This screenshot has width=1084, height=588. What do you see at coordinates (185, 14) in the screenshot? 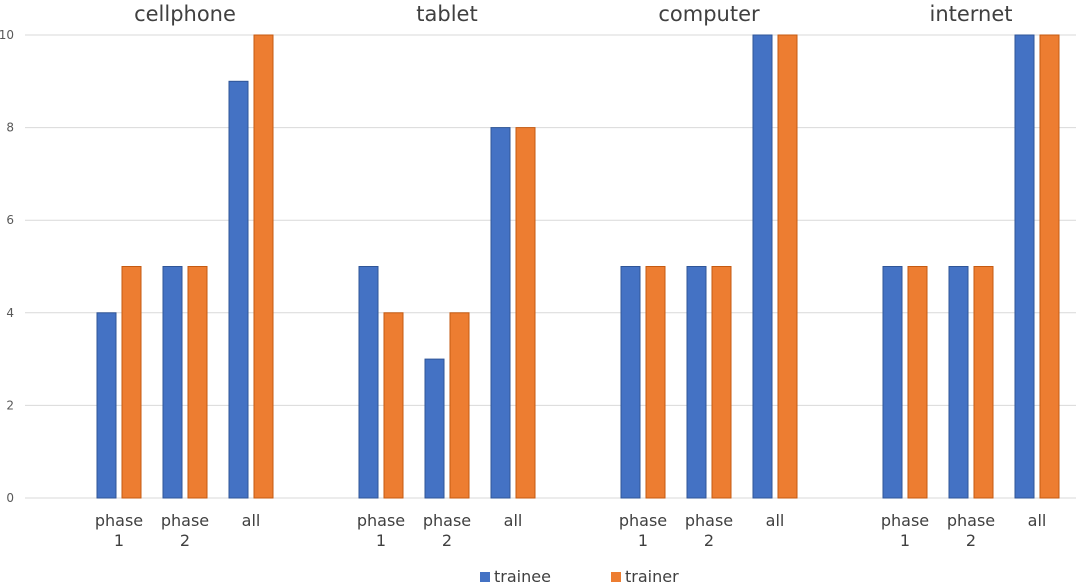
I see `panel-title: cellphone` at bounding box center [185, 14].